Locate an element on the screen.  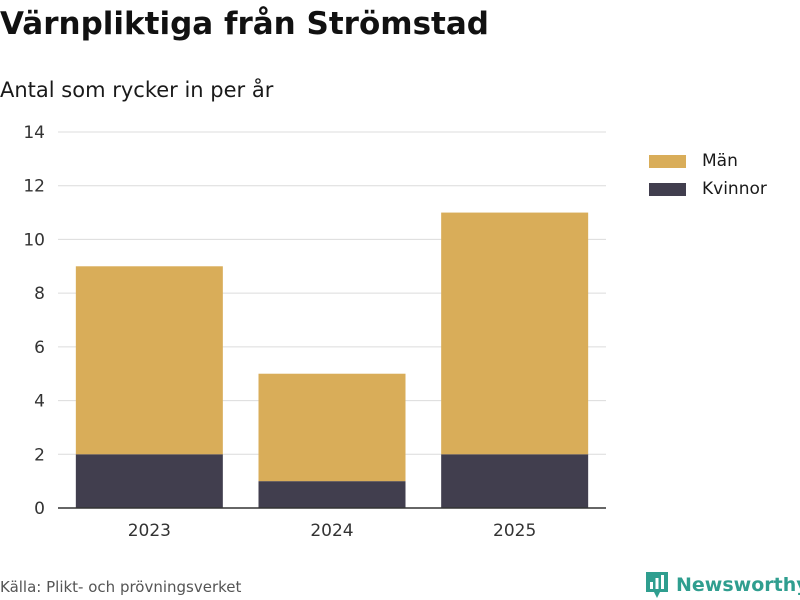
chart-title: Värnpliktiga från Strömstad is located at coordinates (244, 24).